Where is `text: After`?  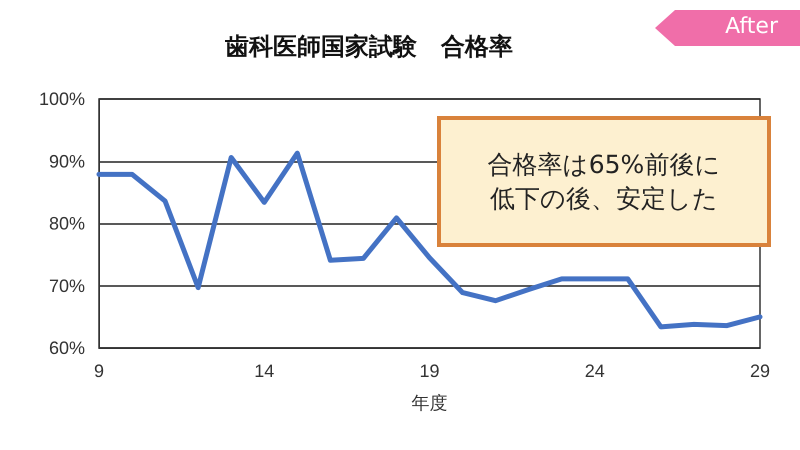
text: After is located at coordinates (751, 26).